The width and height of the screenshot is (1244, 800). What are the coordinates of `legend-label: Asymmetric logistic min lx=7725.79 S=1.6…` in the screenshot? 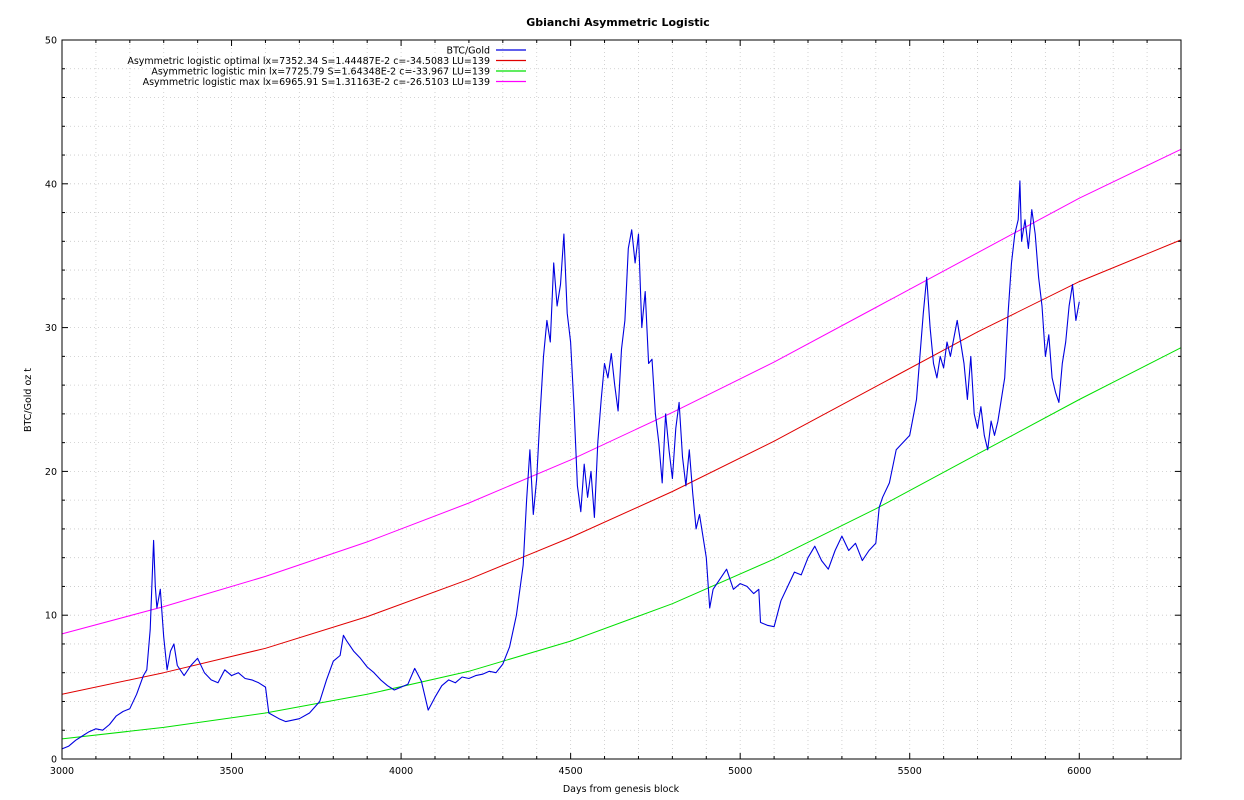 It's located at (320, 72).